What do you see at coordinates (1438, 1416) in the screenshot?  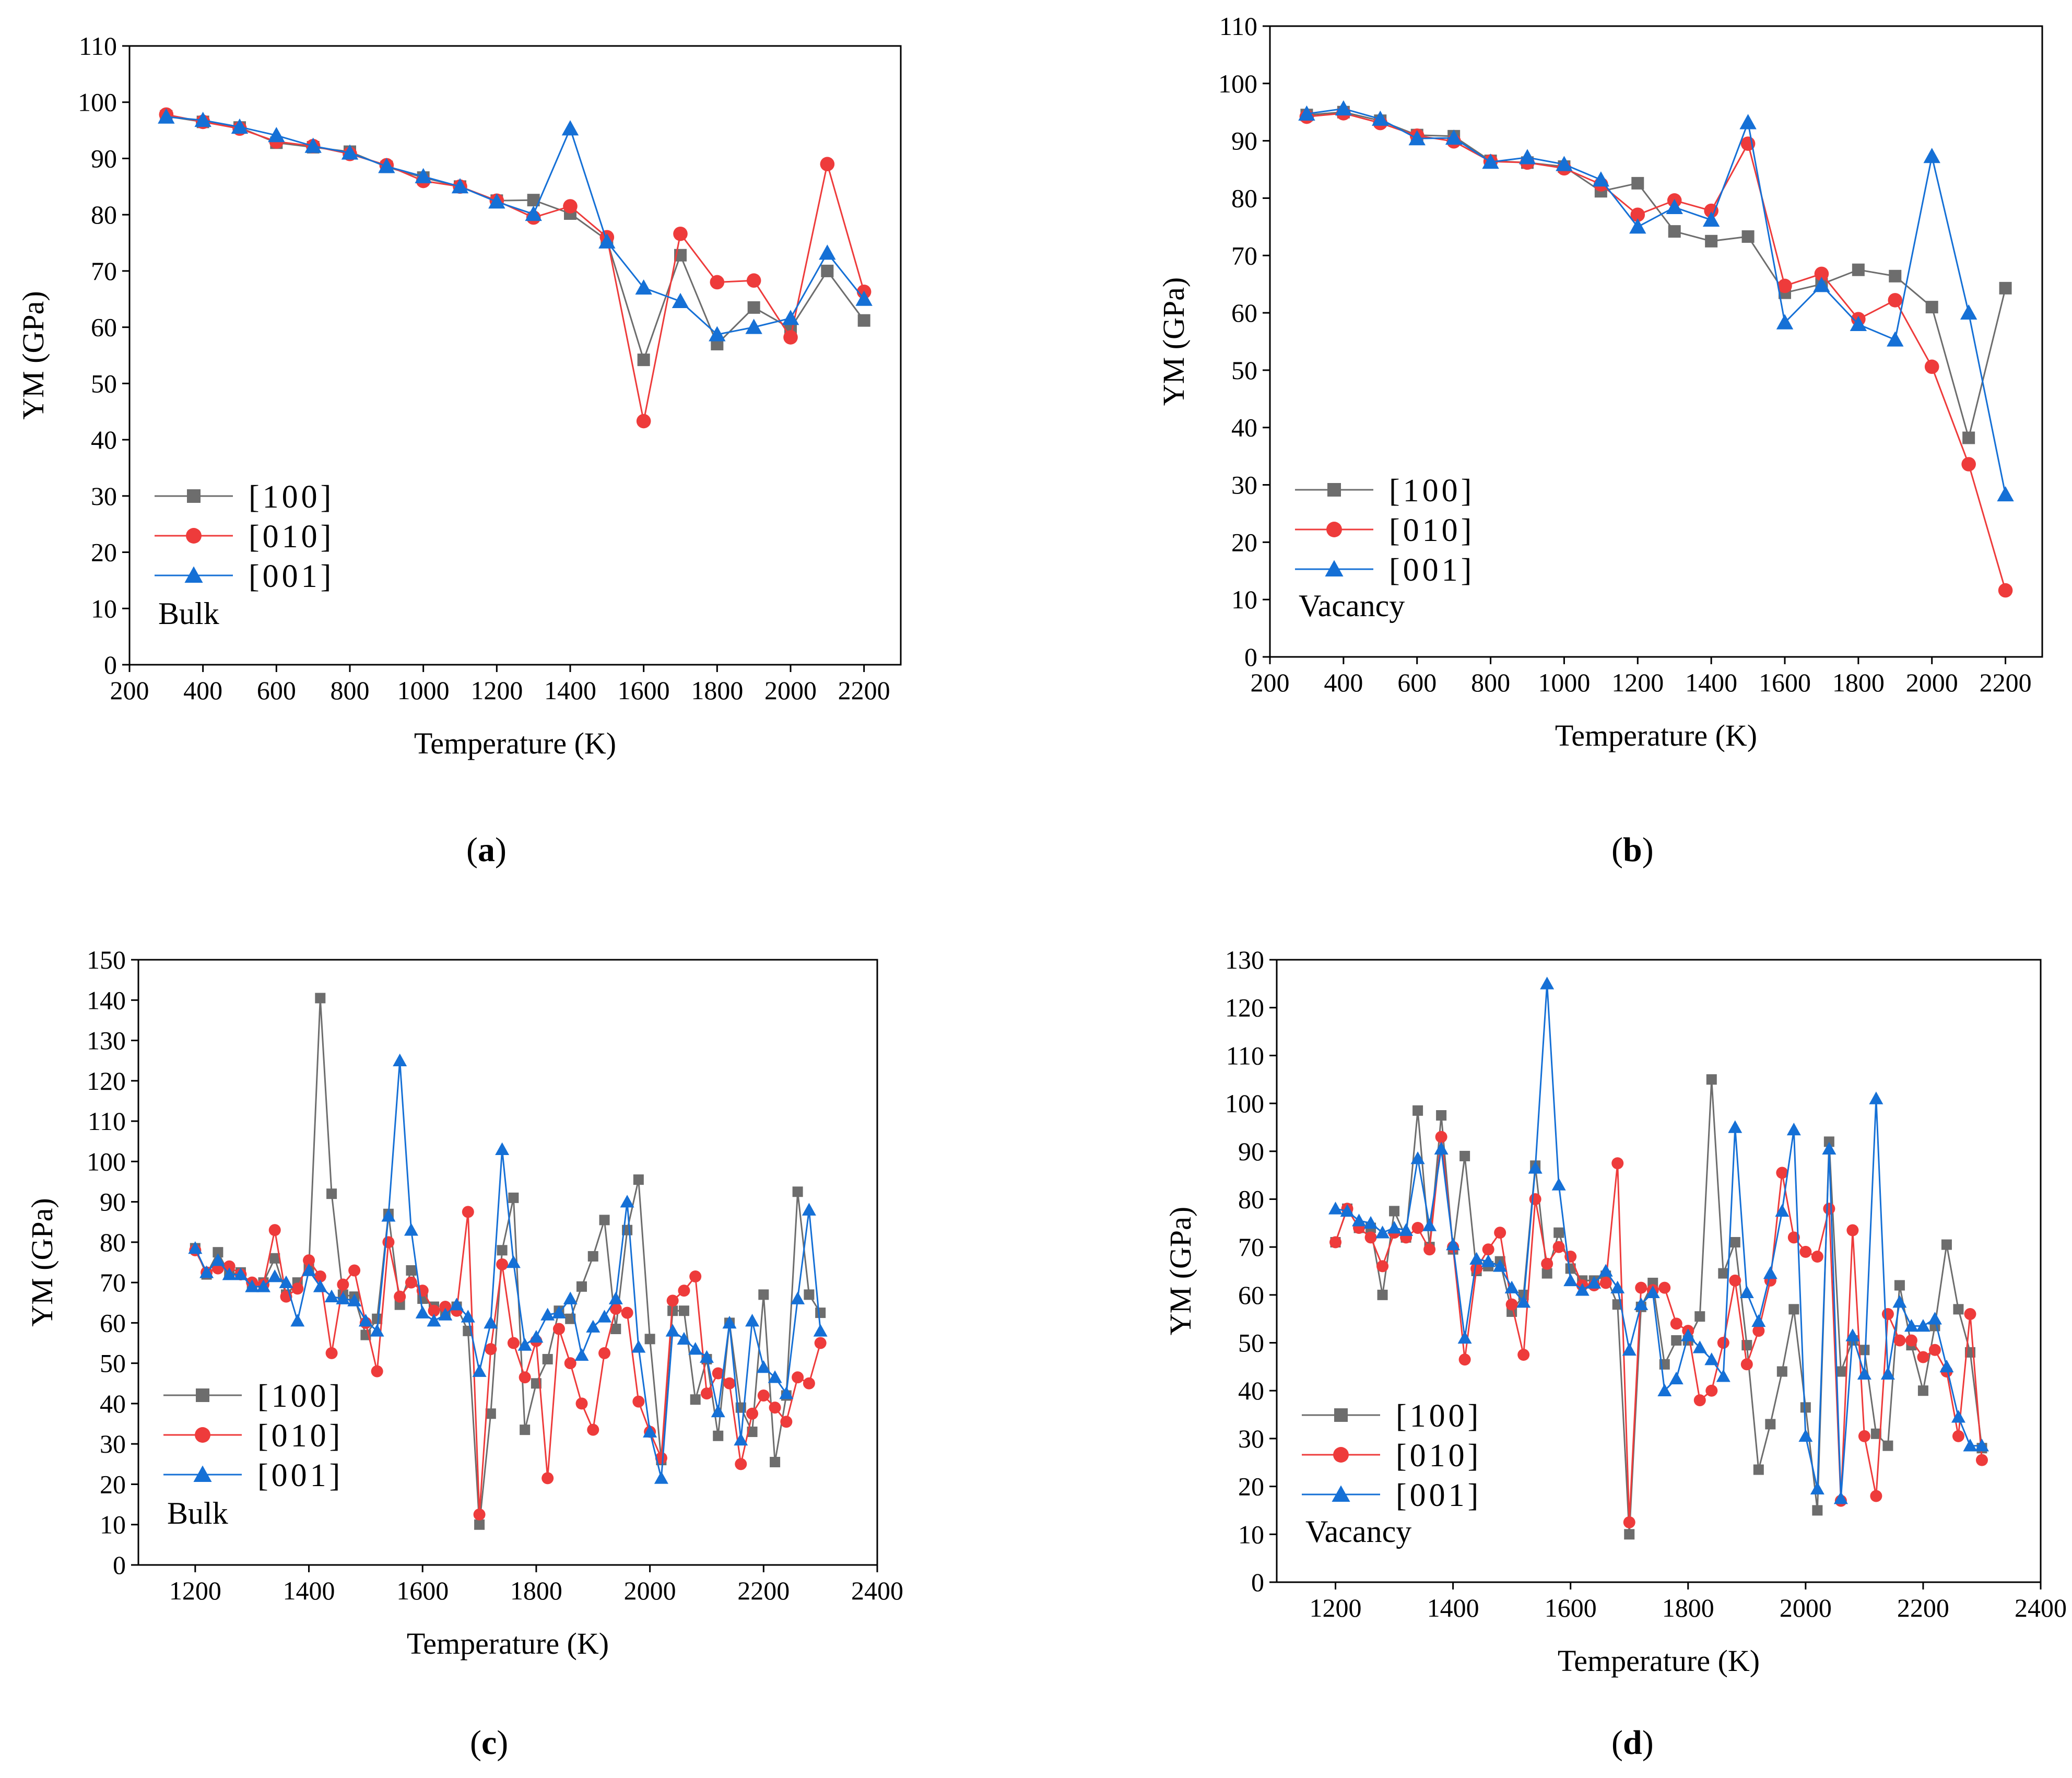 I see `legend-label: [100]` at bounding box center [1438, 1416].